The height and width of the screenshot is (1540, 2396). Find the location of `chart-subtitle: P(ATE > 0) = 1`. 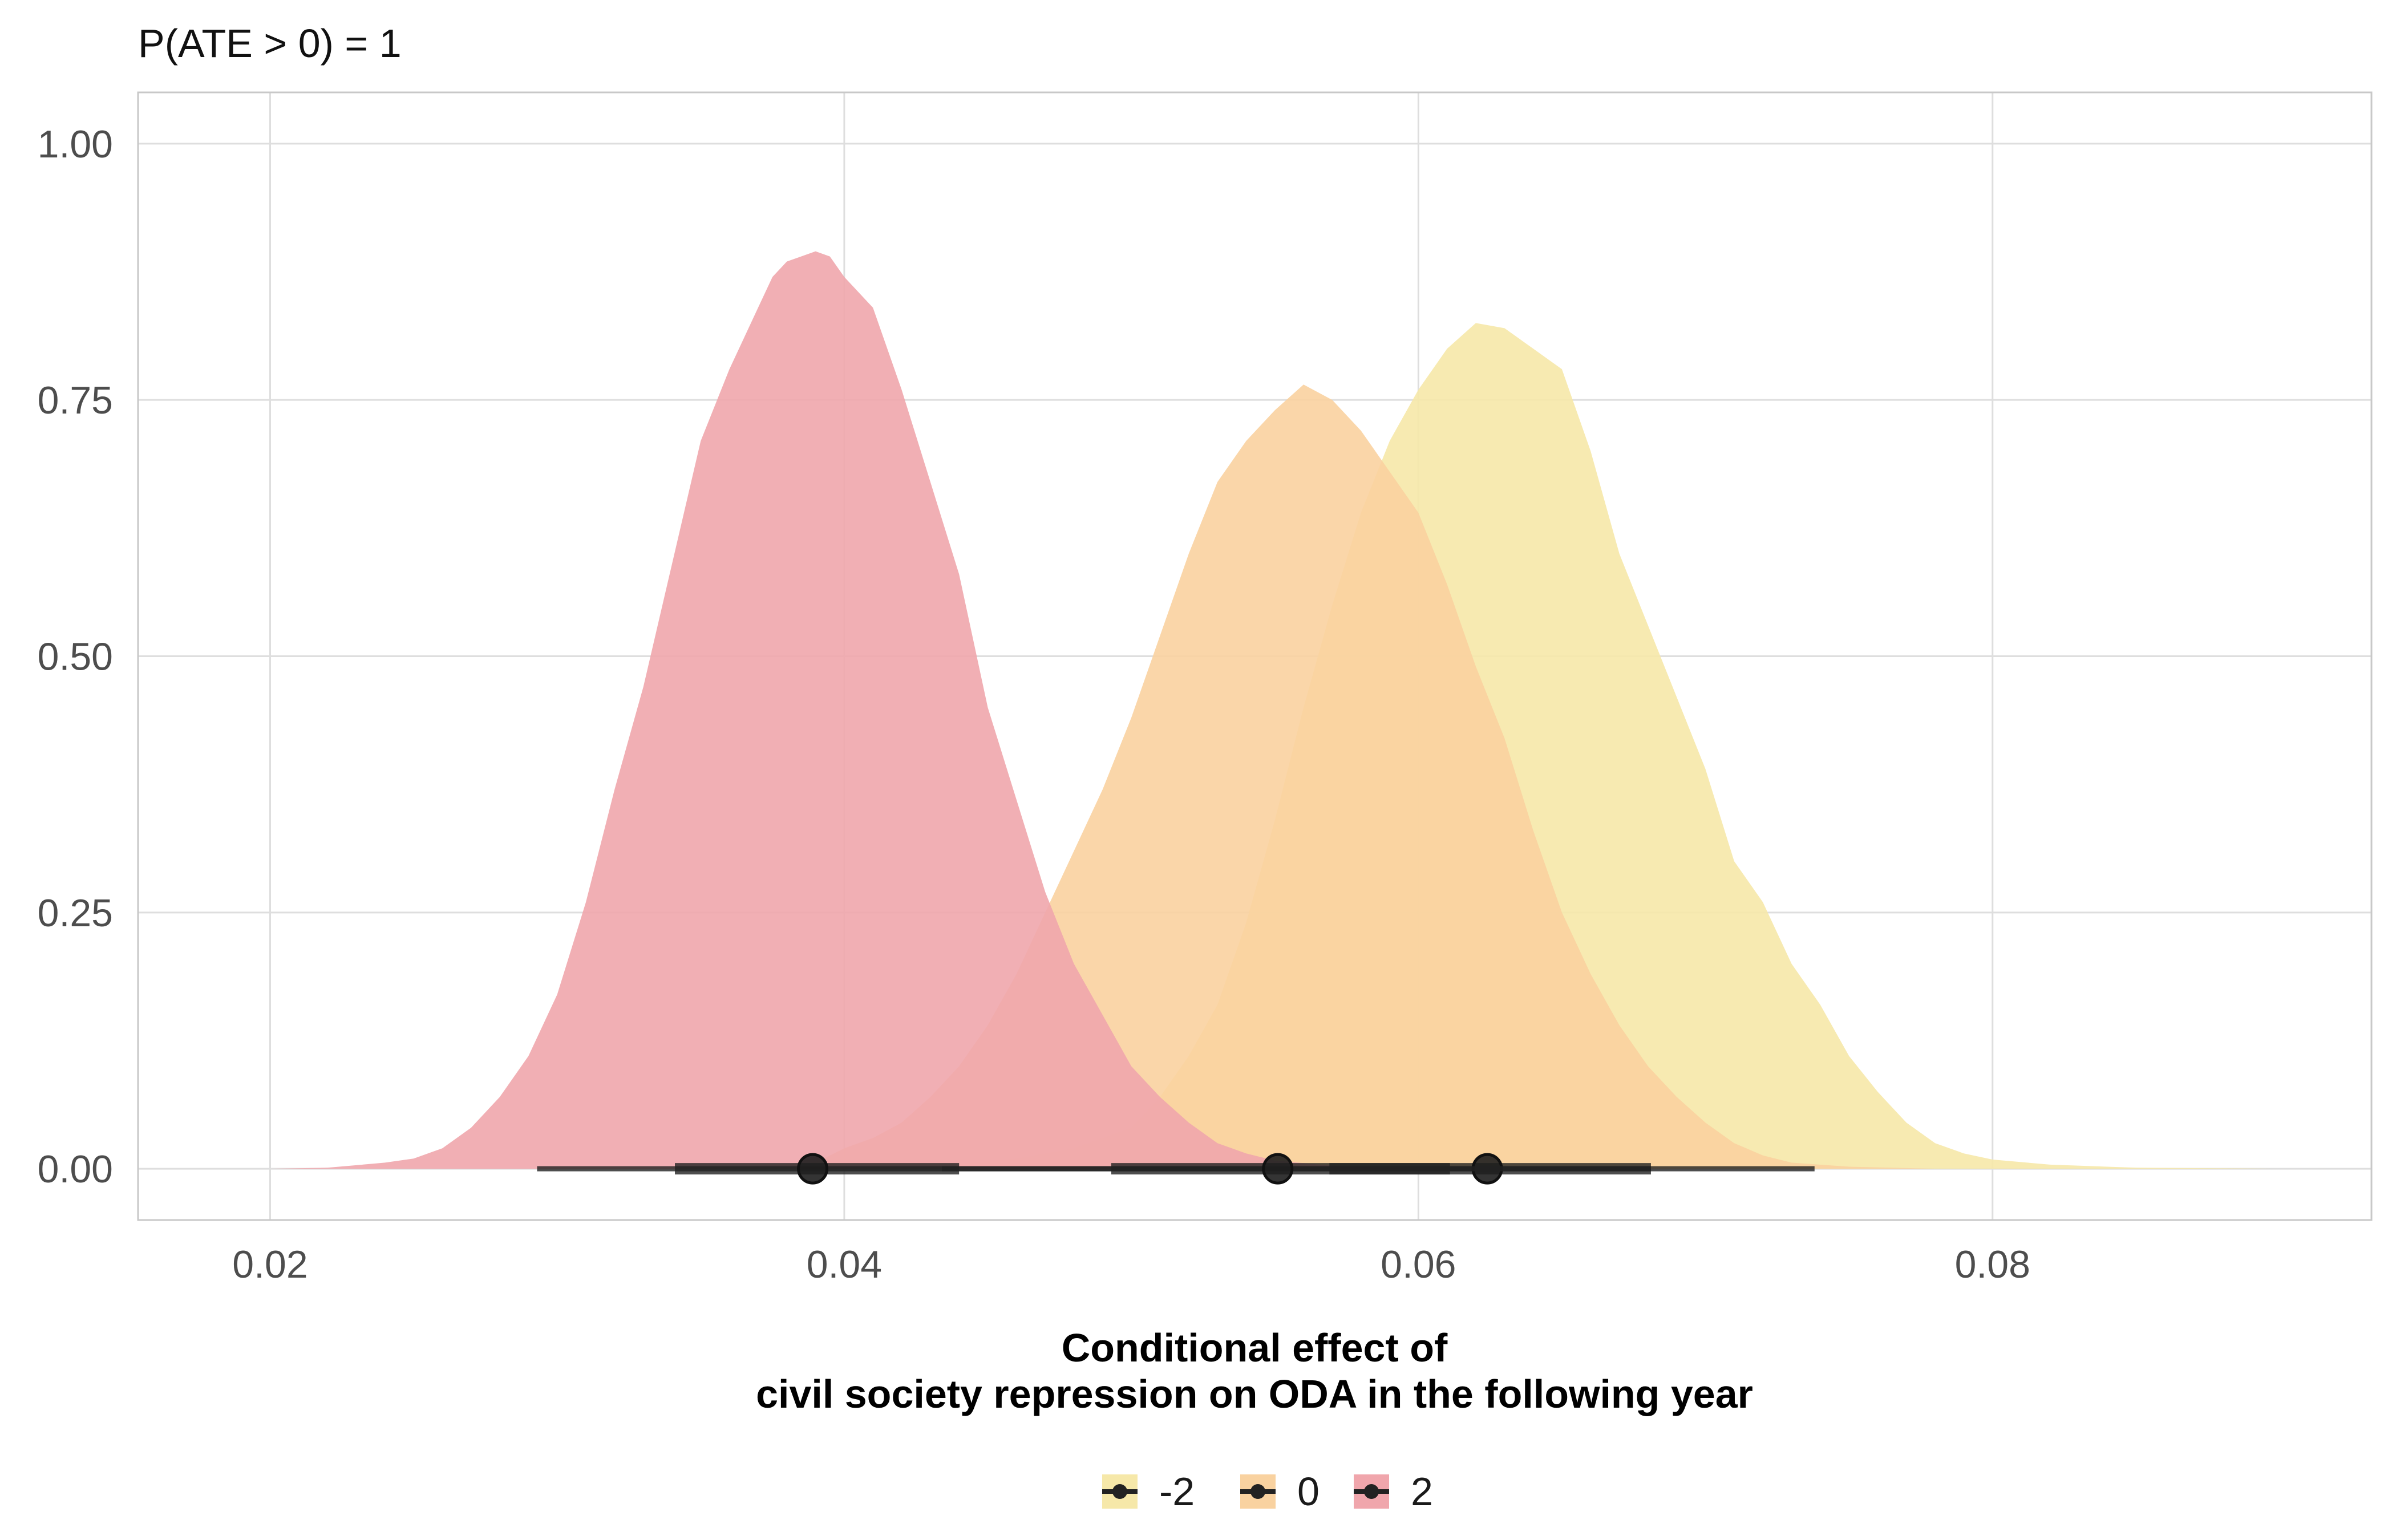

chart-subtitle: P(ATE > 0) = 1 is located at coordinates (270, 44).